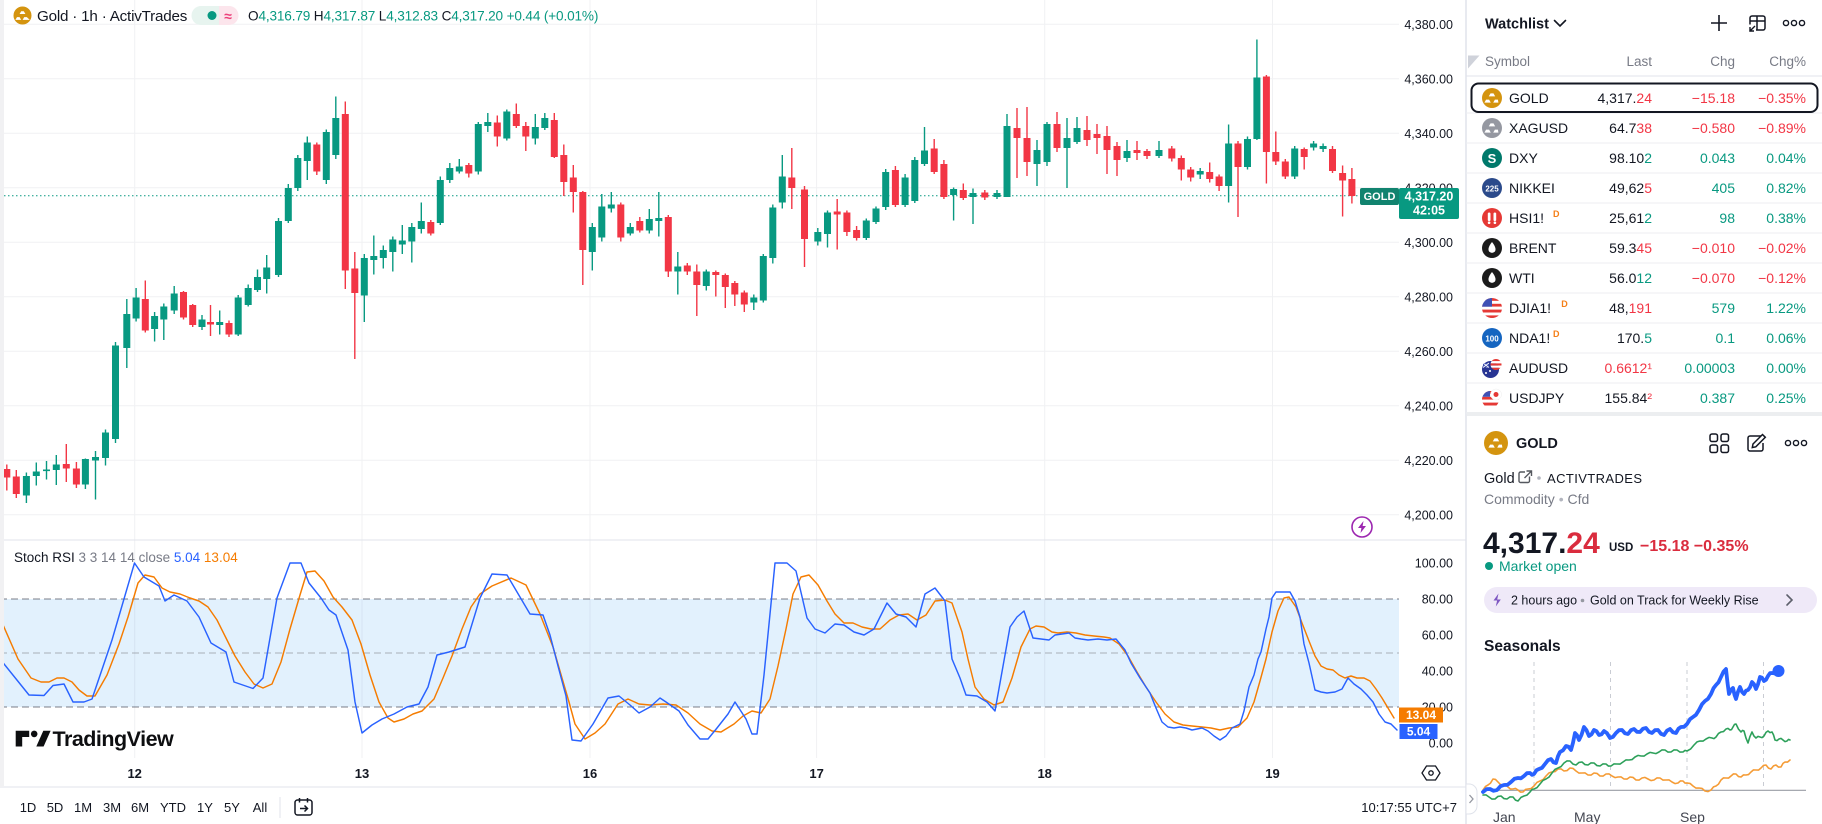  I want to click on svg-text: 2 hours ago, so click(1544, 601).